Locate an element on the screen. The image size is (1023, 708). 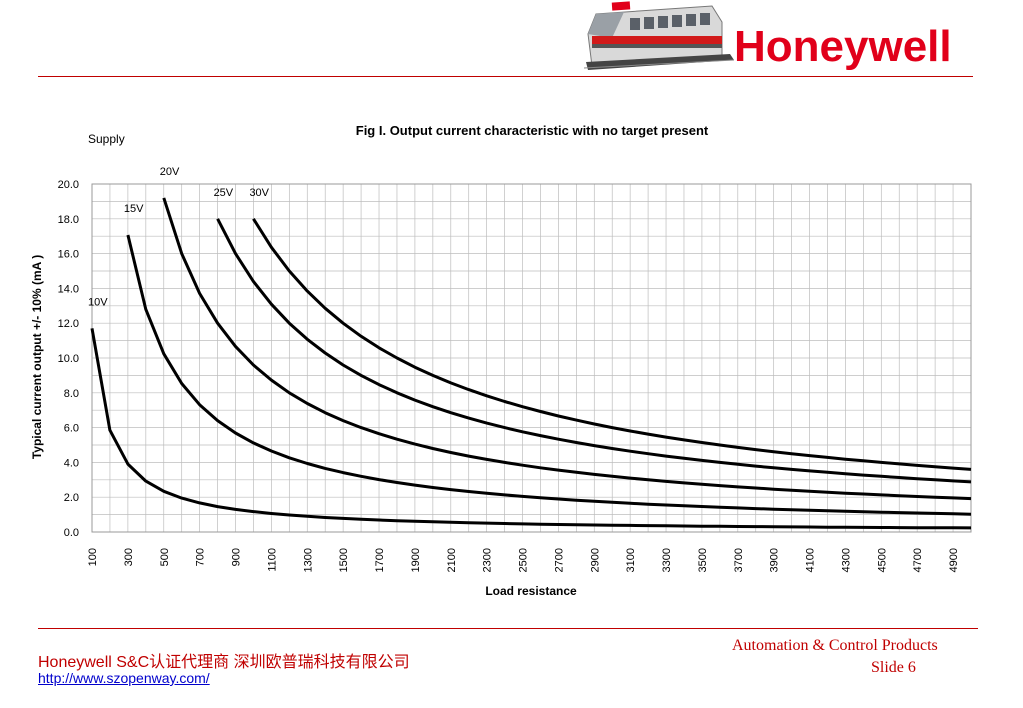
x-tick-label: 3700 is located at coordinates (739, 560).